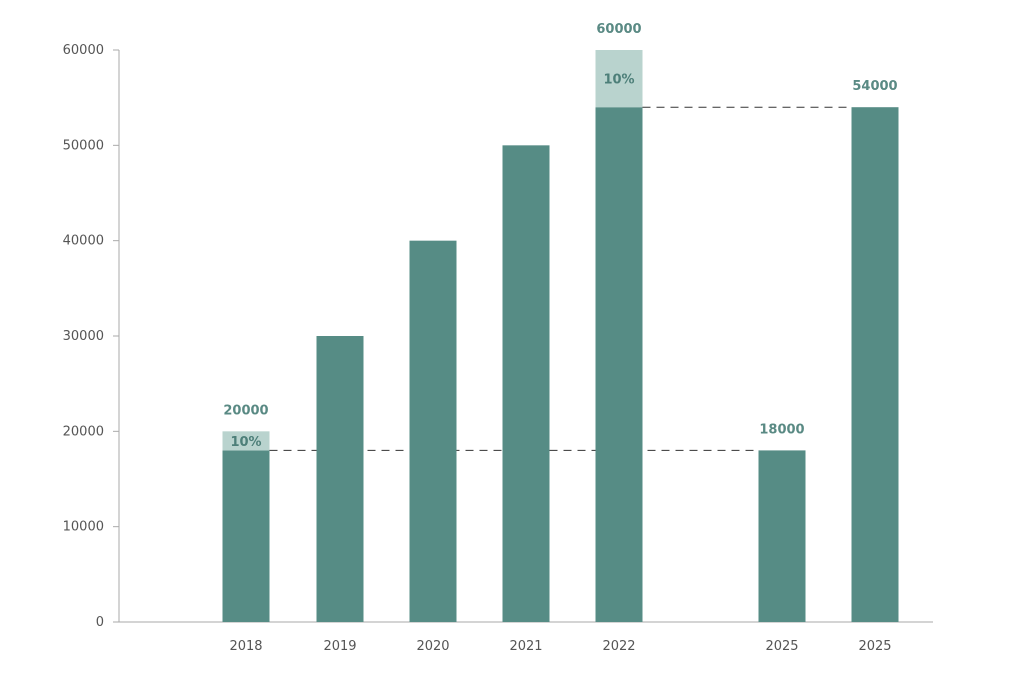 The width and height of the screenshot is (1034, 694). I want to click on y-tick-label: 0, so click(100, 622).